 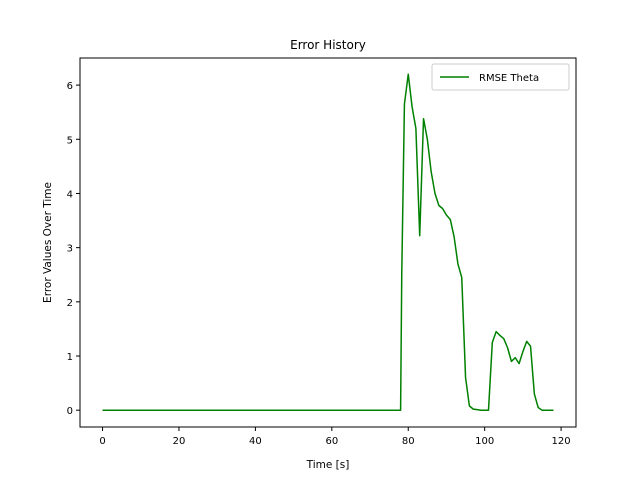 I want to click on y-tick-label: 1, so click(x=70, y=357).